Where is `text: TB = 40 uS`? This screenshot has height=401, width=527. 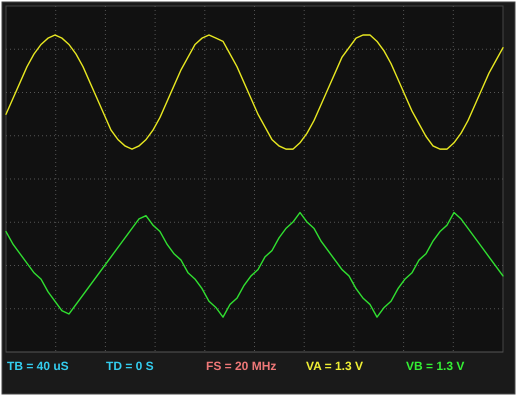 text: TB = 40 uS is located at coordinates (38, 366).